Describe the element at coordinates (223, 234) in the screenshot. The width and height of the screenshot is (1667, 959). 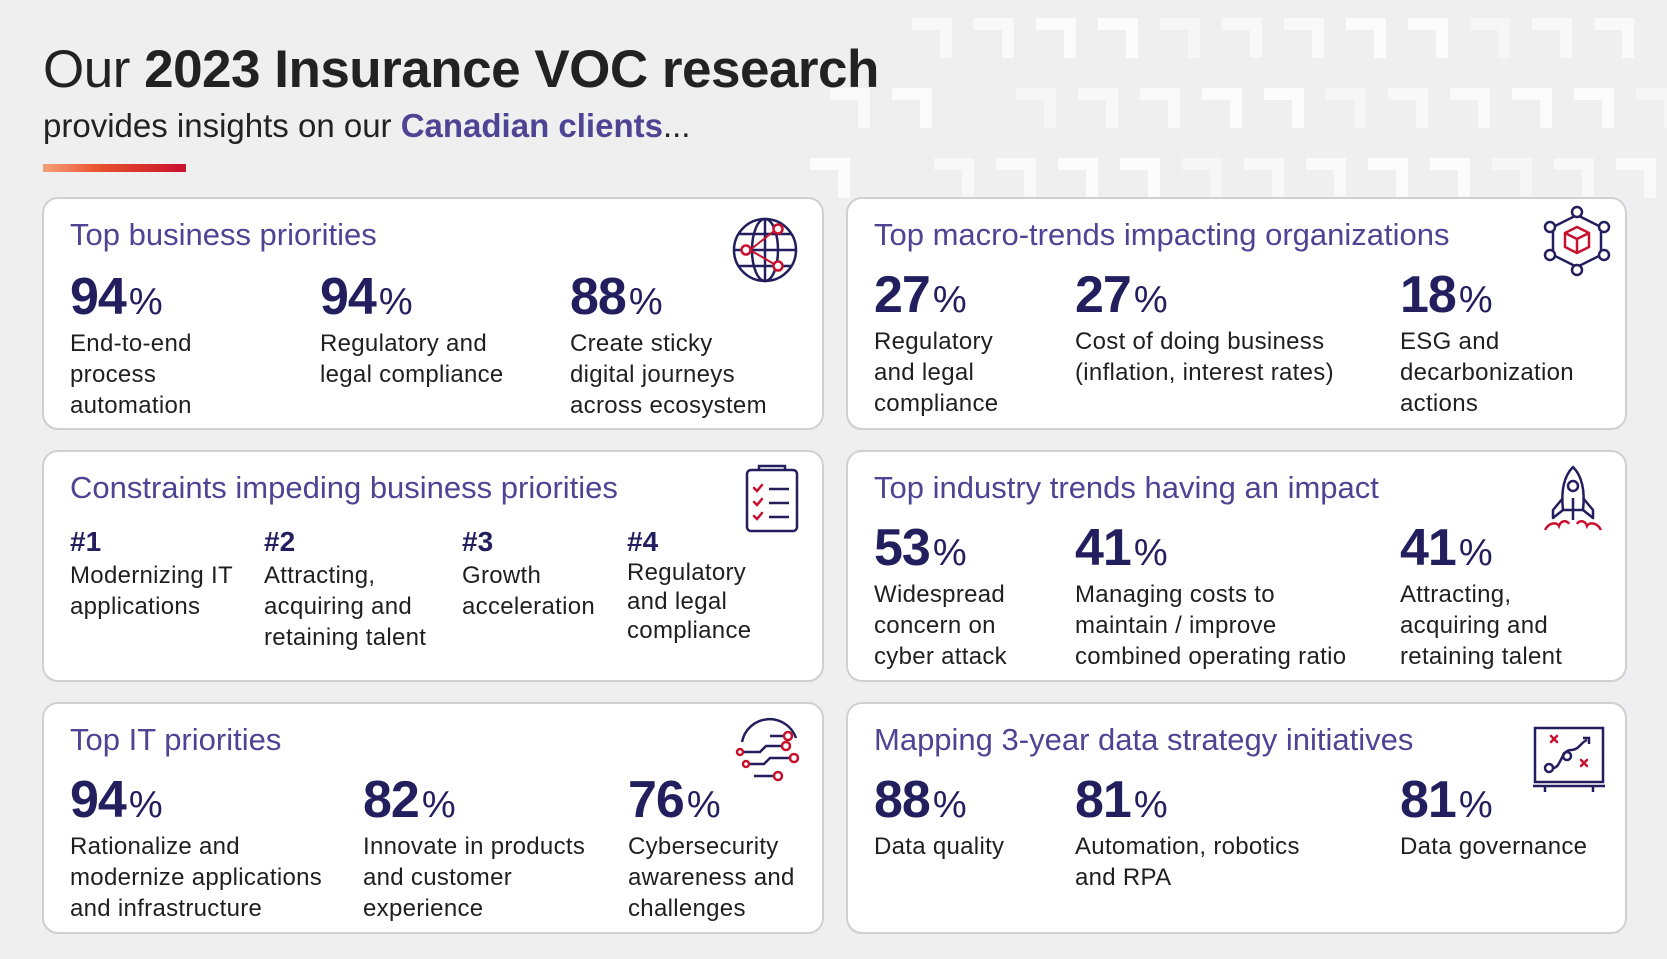
I see `card-title: Top business priorities` at that location.